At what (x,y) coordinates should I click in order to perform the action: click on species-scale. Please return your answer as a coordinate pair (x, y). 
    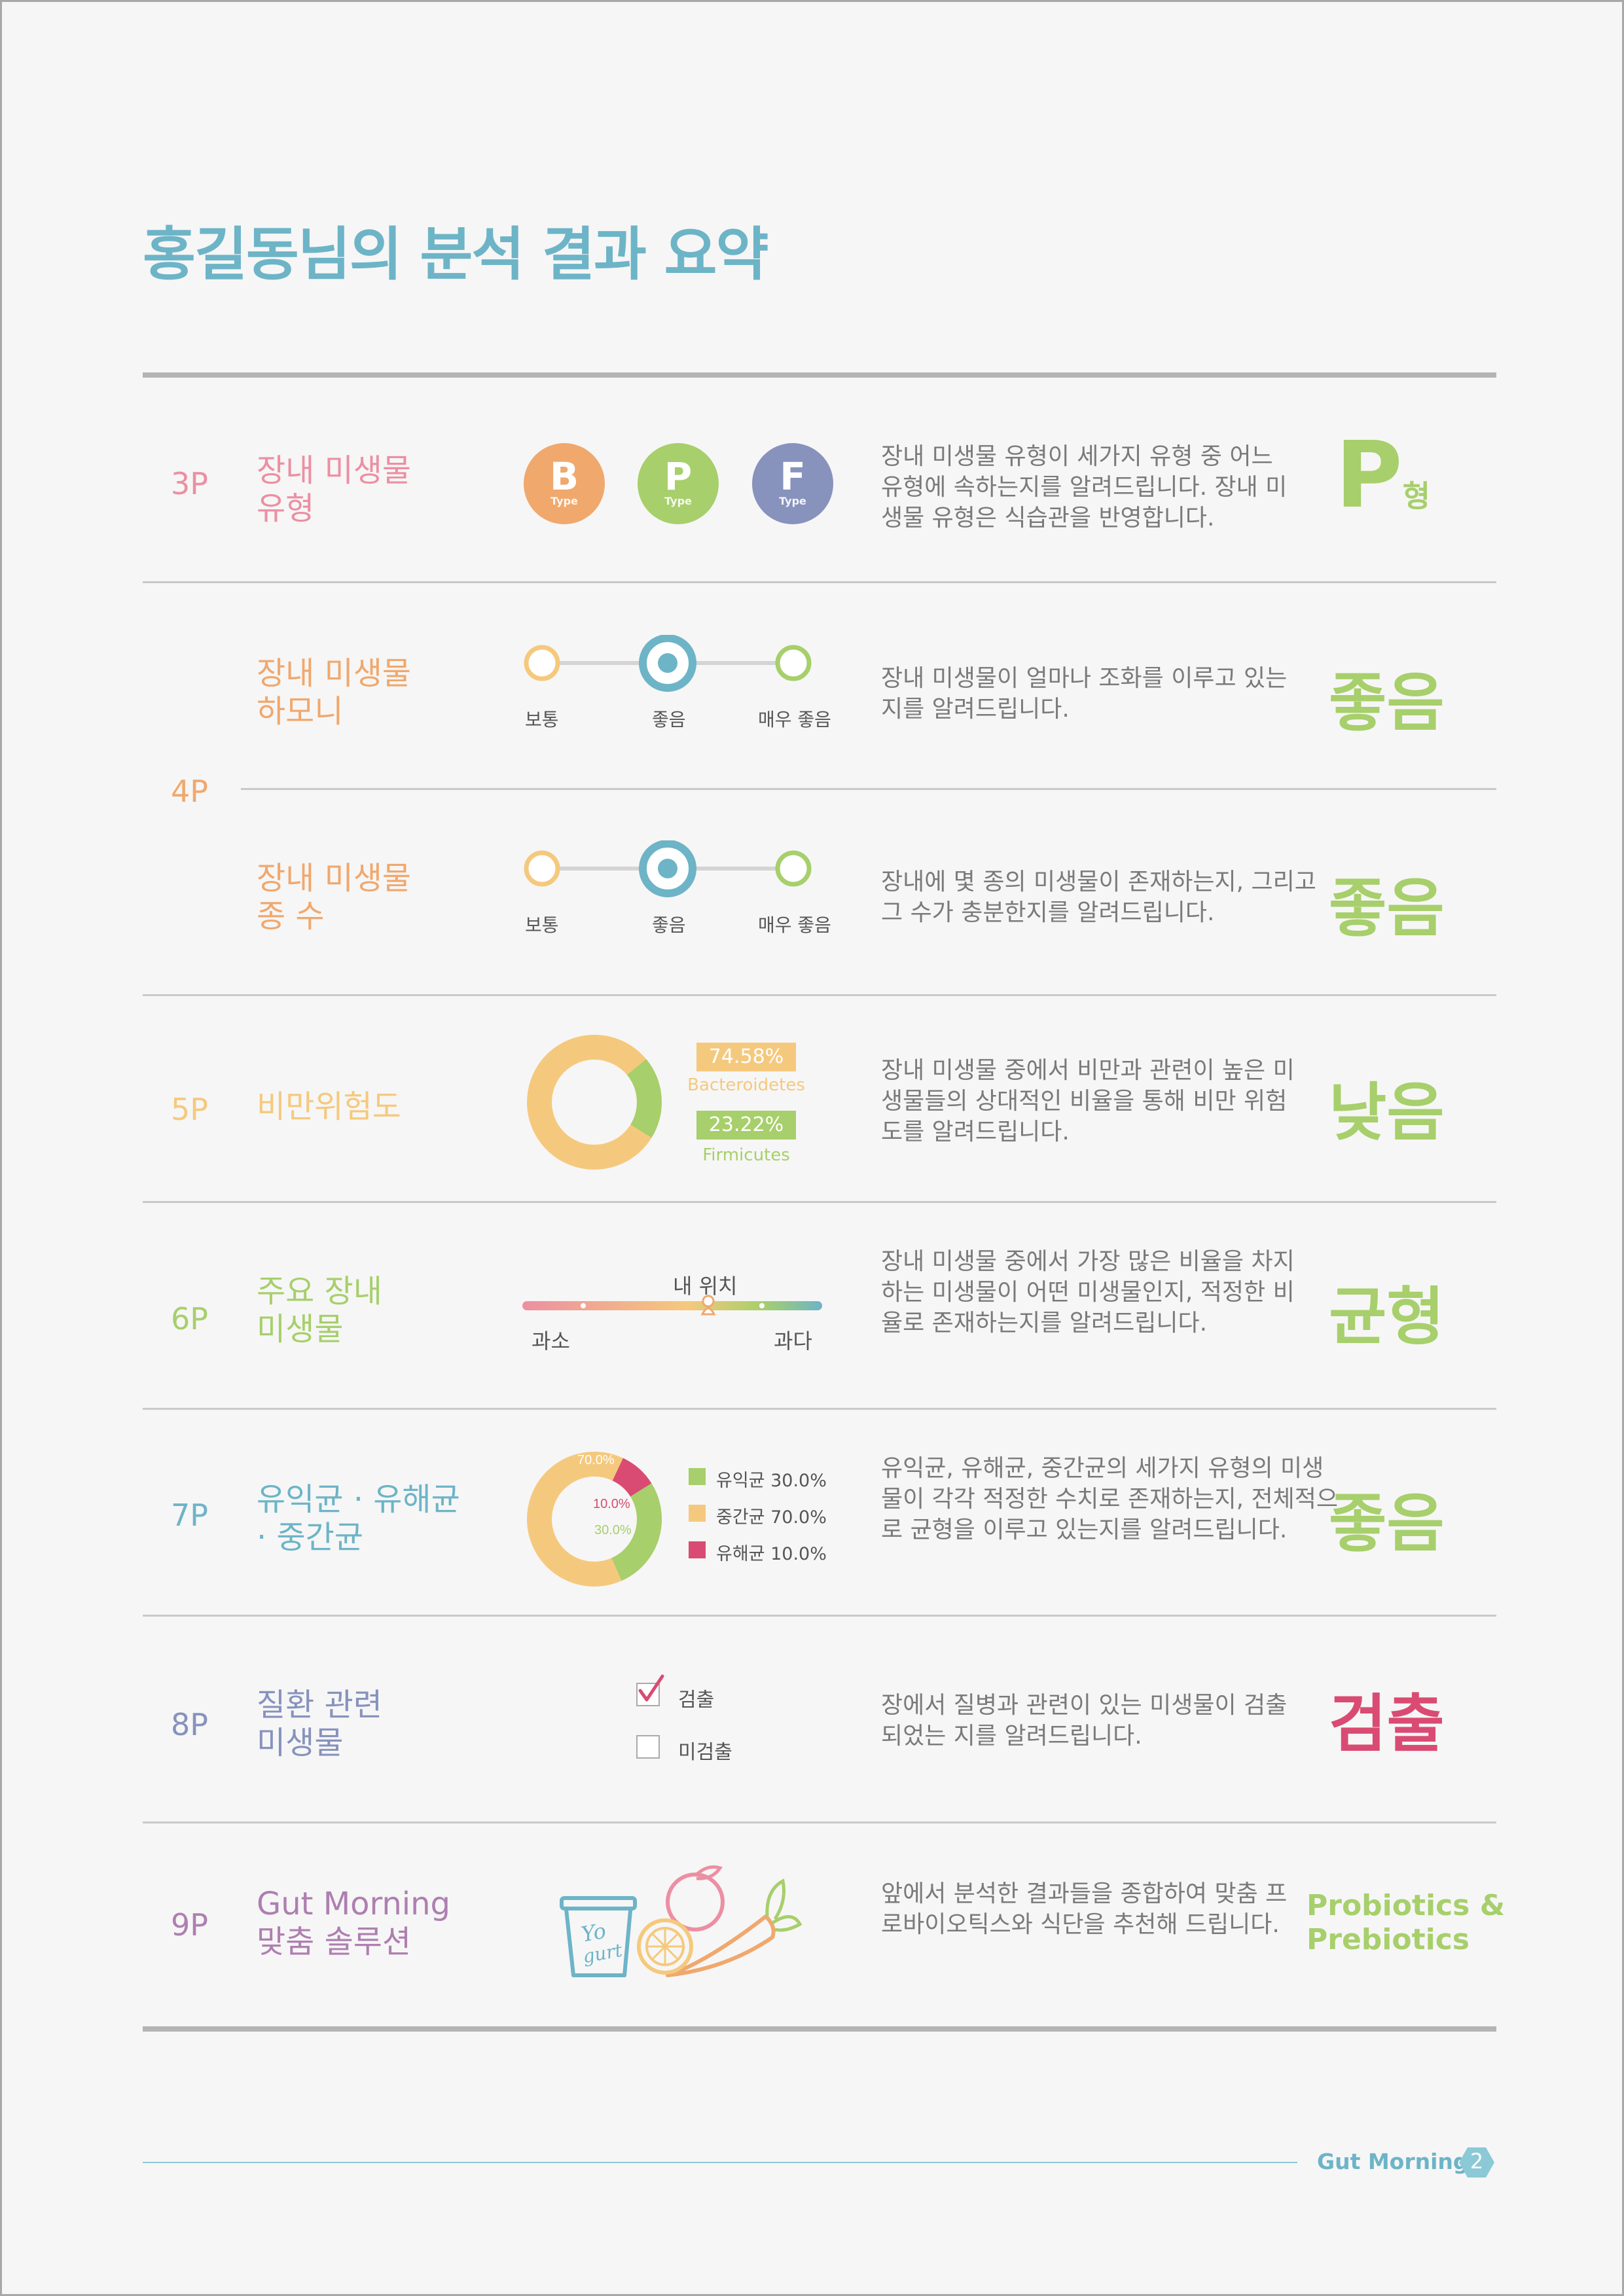
    Looking at the image, I should click on (668, 869).